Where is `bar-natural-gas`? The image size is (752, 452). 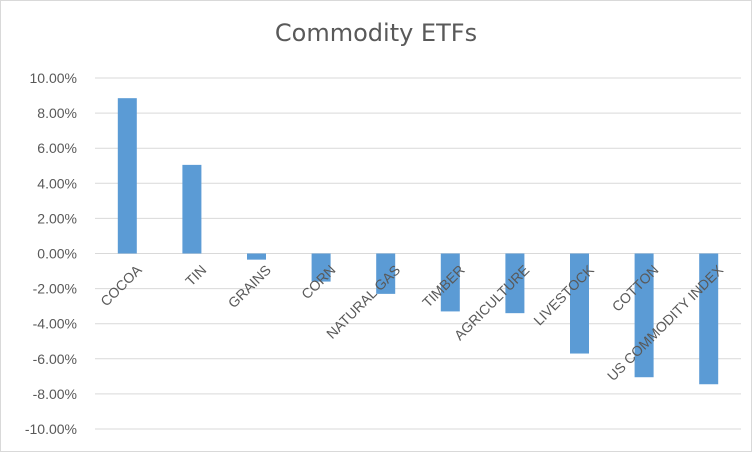
bar-natural-gas is located at coordinates (386, 273).